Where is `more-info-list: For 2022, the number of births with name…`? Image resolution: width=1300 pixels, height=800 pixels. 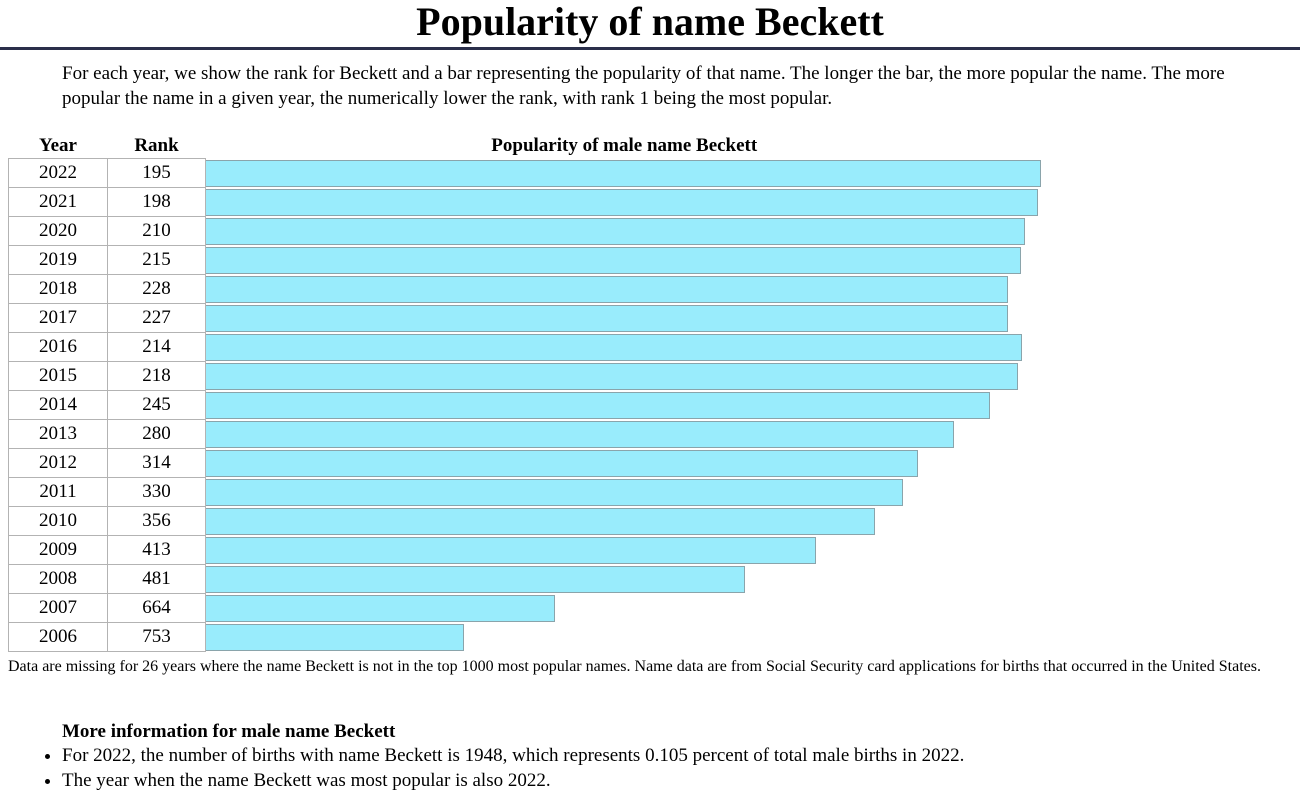 more-info-list: For 2022, the number of births with name… is located at coordinates (492, 768).